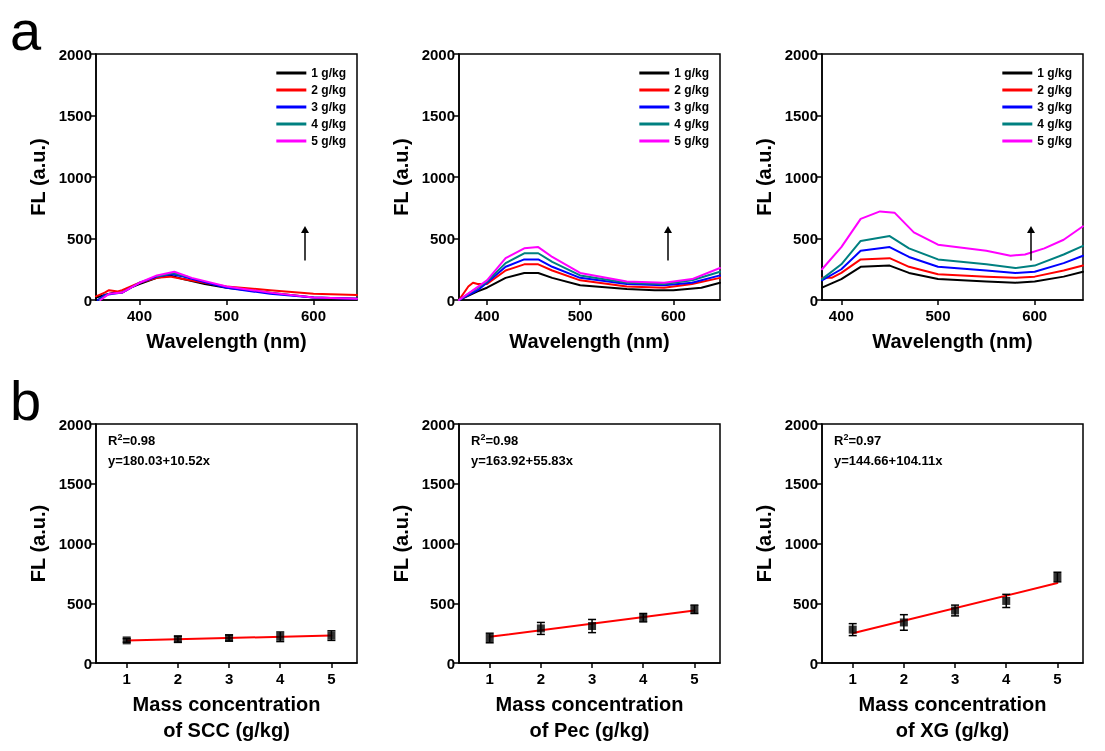 The width and height of the screenshot is (1105, 751). Describe the element at coordinates (889, 460) in the screenshot. I see `annotation: y=144.66+104.11x` at that location.